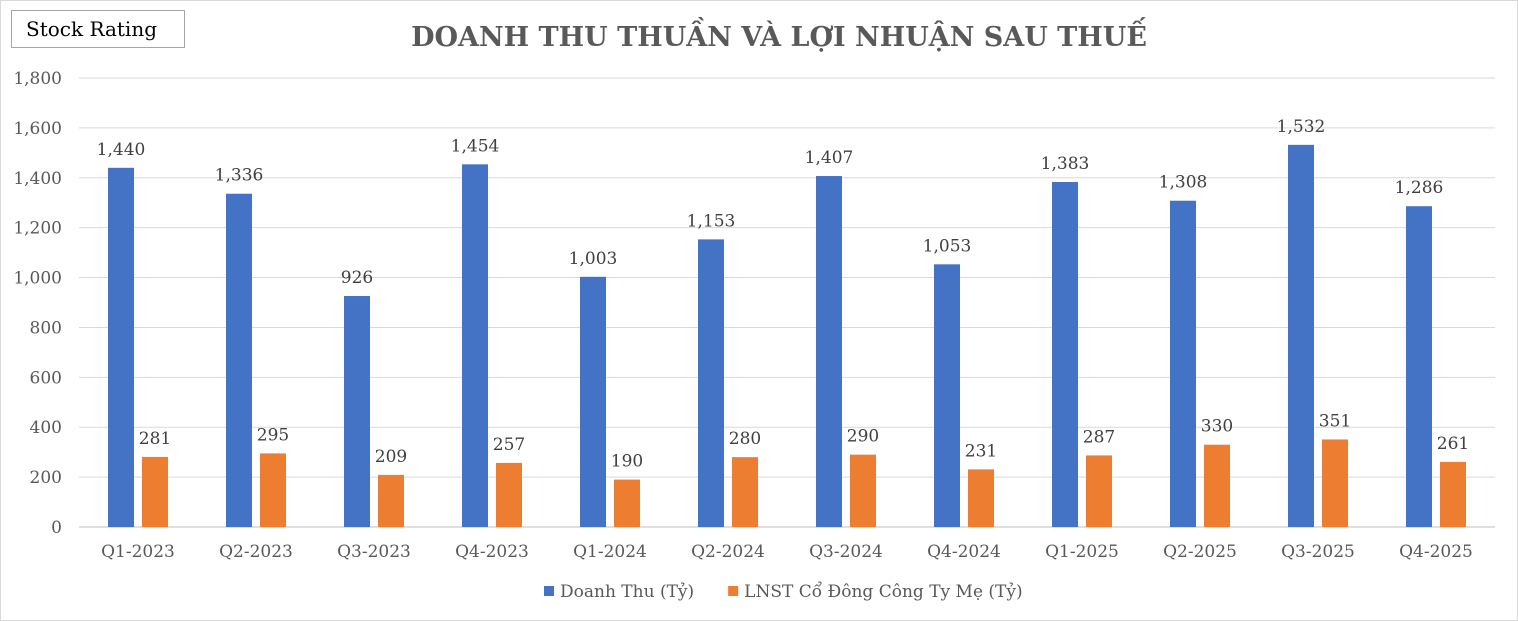 This screenshot has width=1518, height=621. What do you see at coordinates (155, 439) in the screenshot?
I see `profit-data-label: 281` at bounding box center [155, 439].